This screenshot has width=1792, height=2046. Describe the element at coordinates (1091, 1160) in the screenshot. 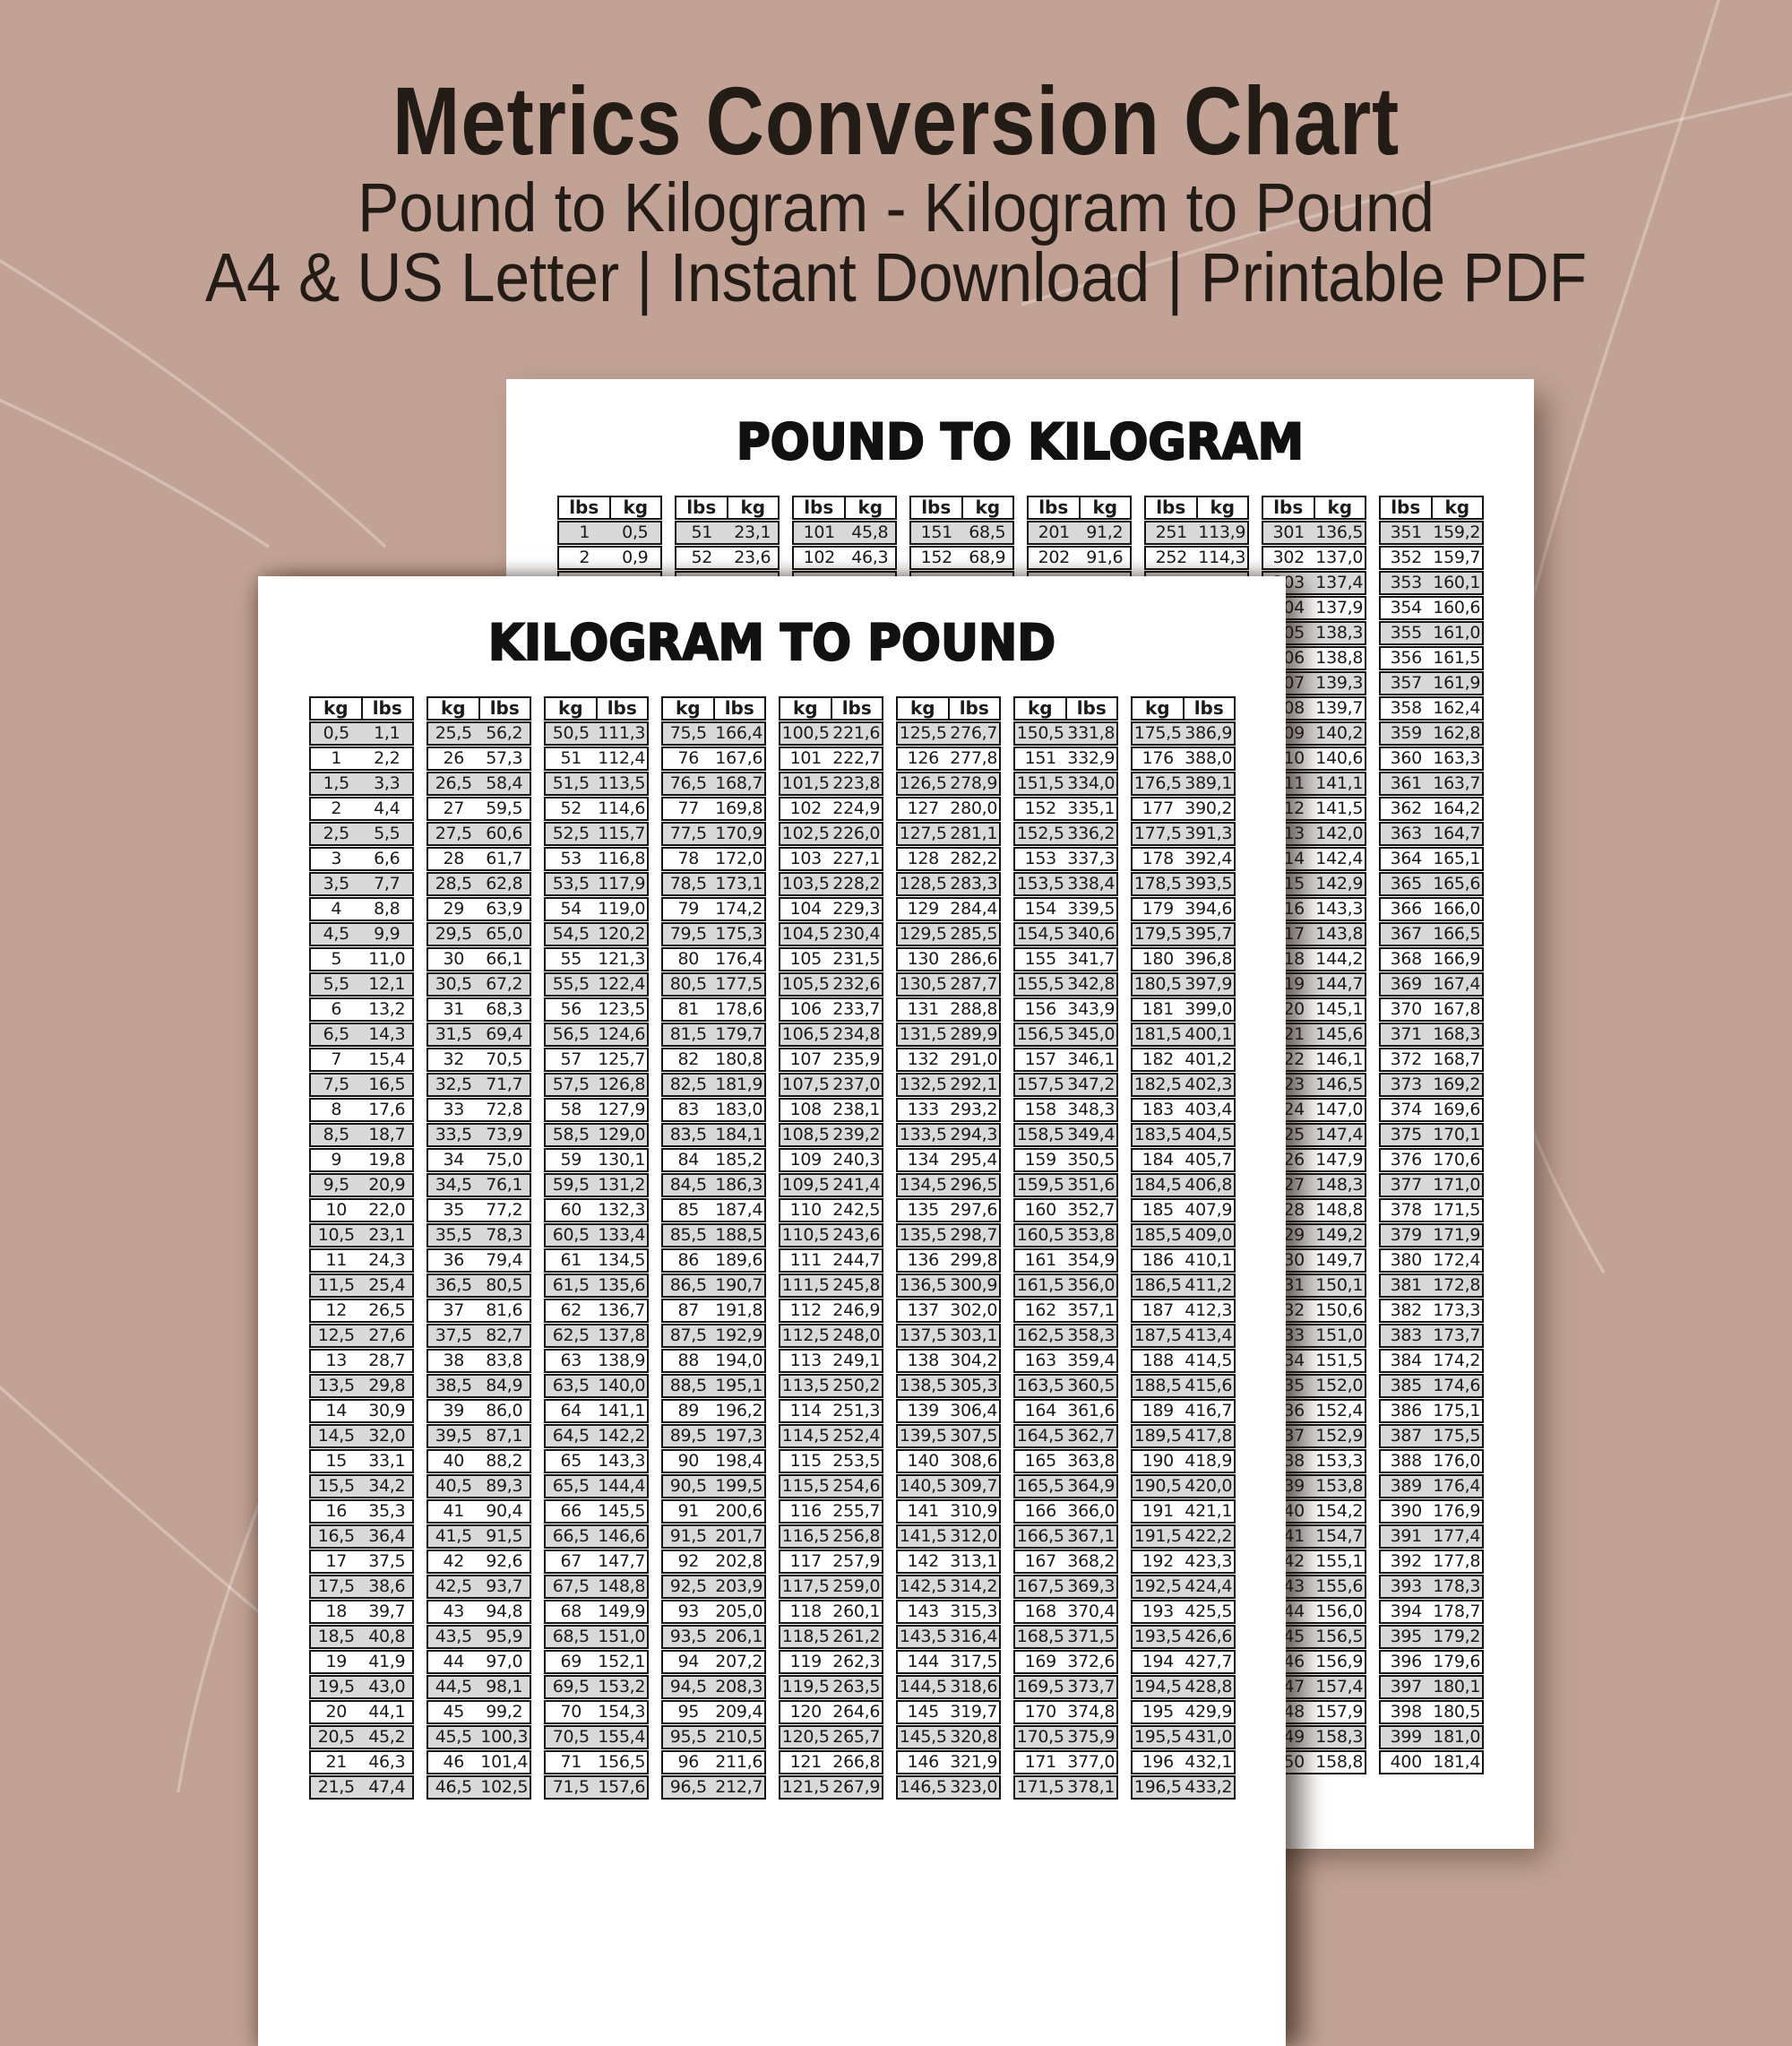

I see `value-cell: 350,5` at that location.